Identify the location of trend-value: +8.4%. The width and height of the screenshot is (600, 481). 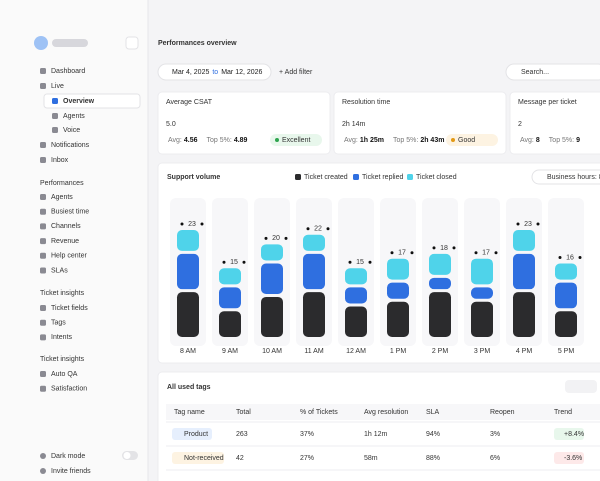
(574, 434).